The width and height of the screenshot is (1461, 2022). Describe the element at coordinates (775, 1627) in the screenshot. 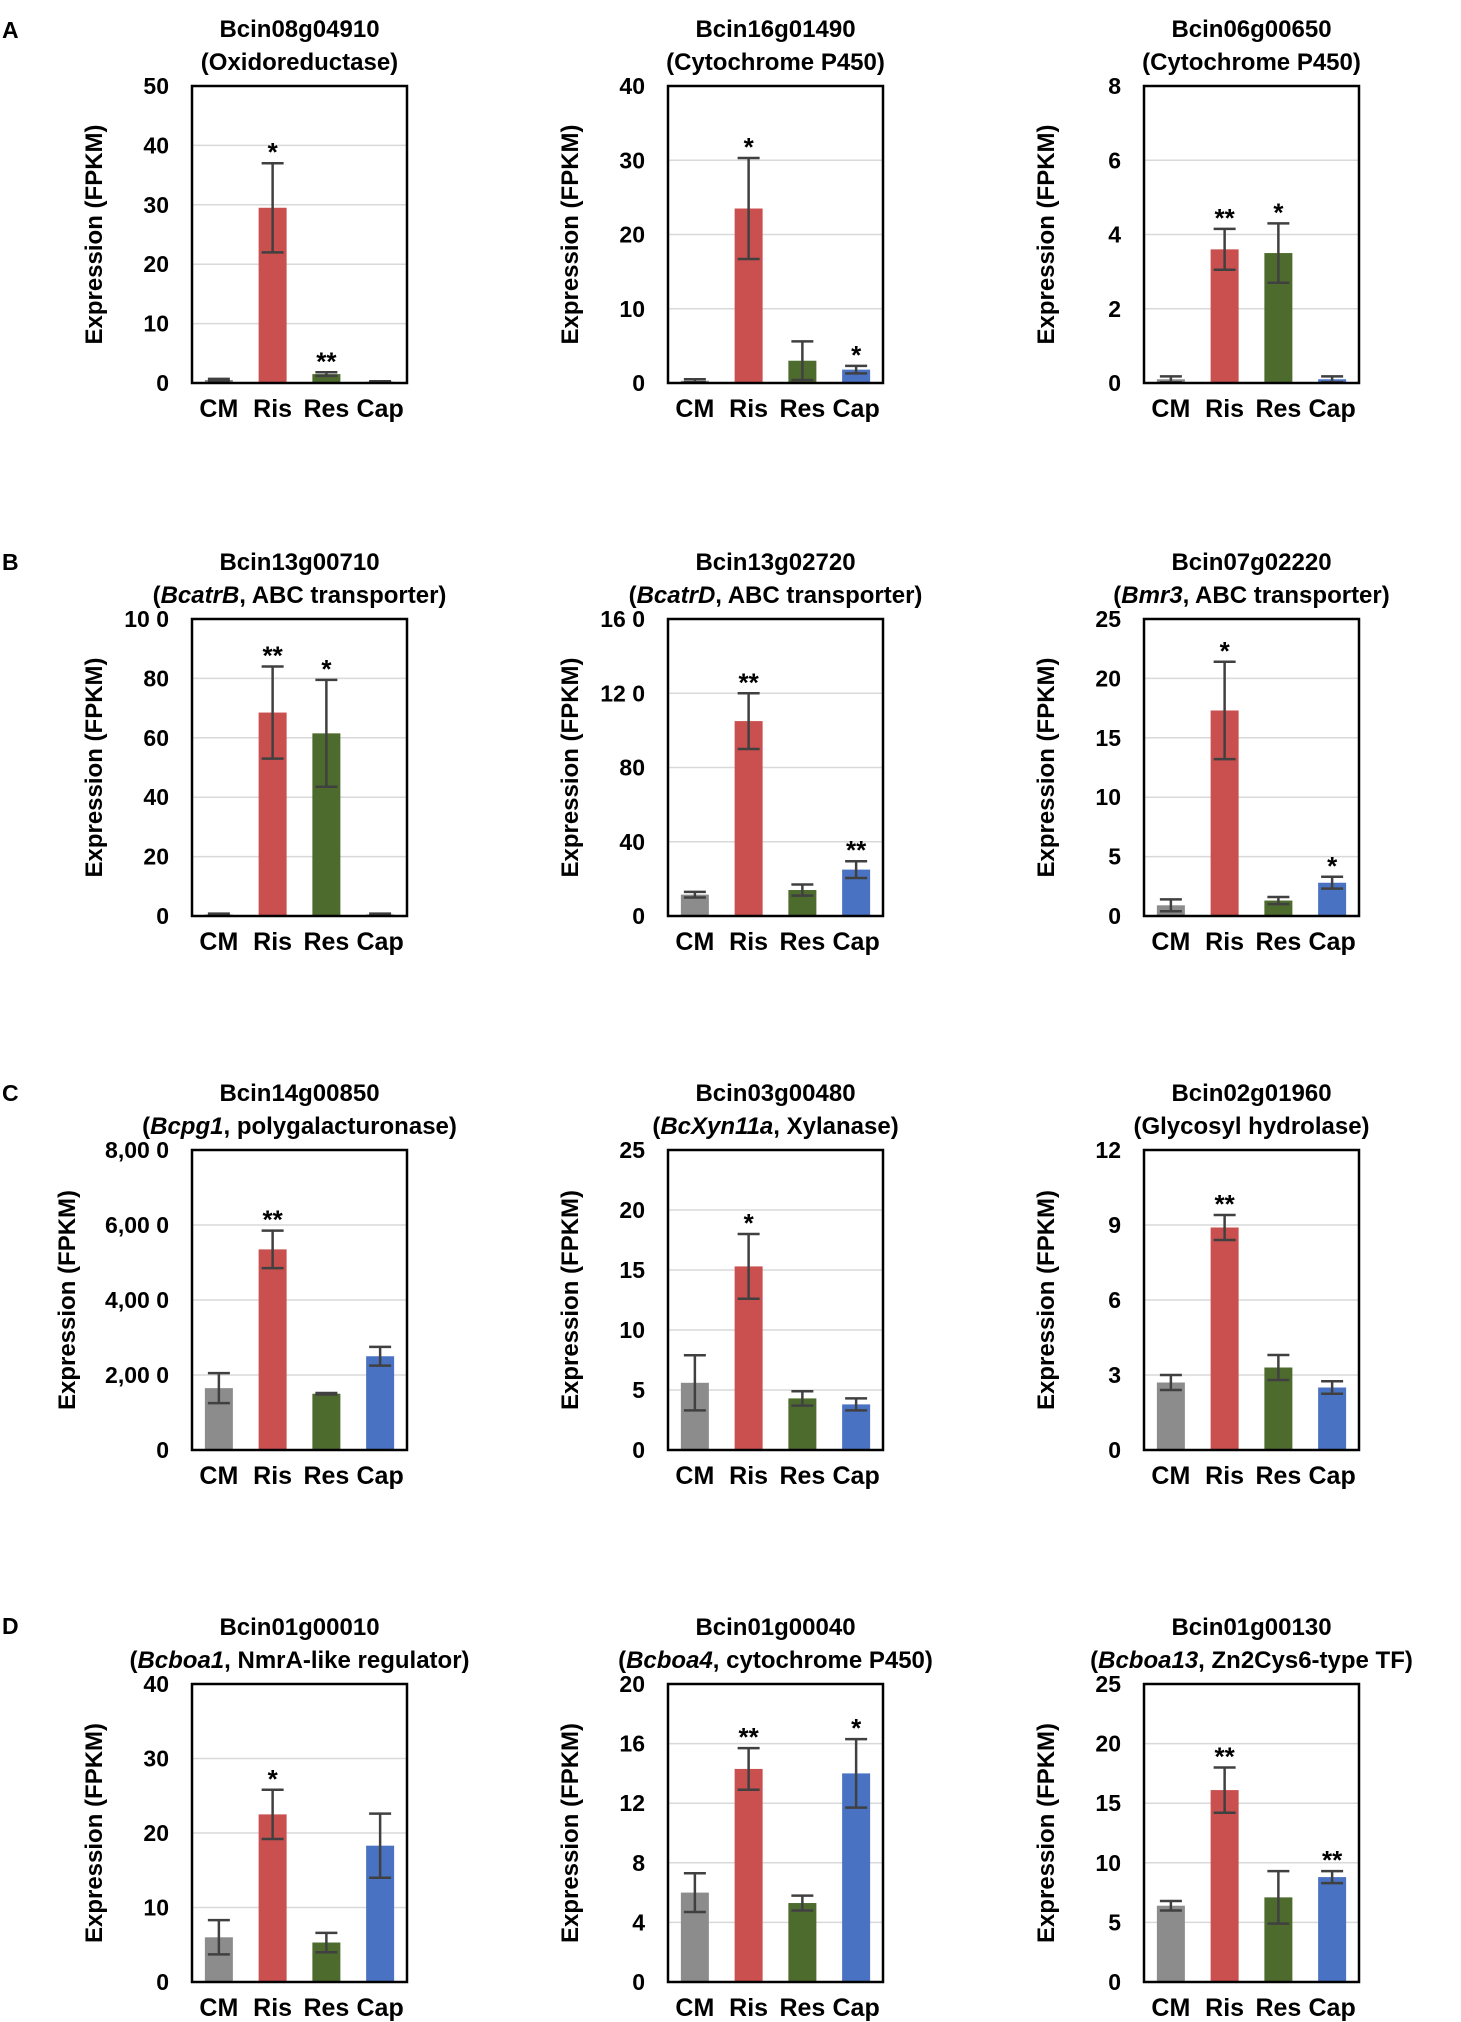

I see `chart-title: Bcin01g00040` at that location.